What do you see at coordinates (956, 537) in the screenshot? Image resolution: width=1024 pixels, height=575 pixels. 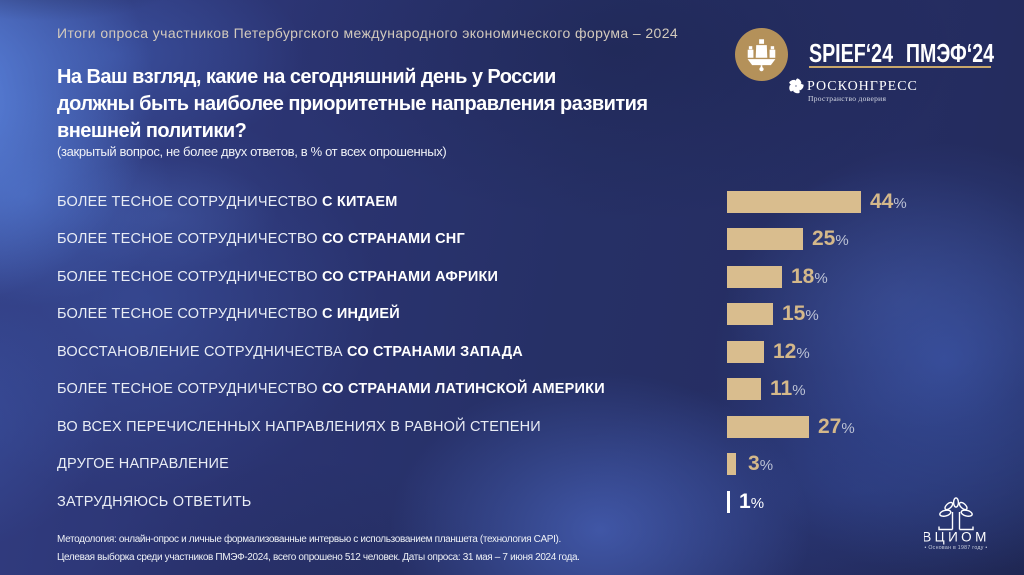 I see `svg-text: ВЦИОМ` at bounding box center [956, 537].